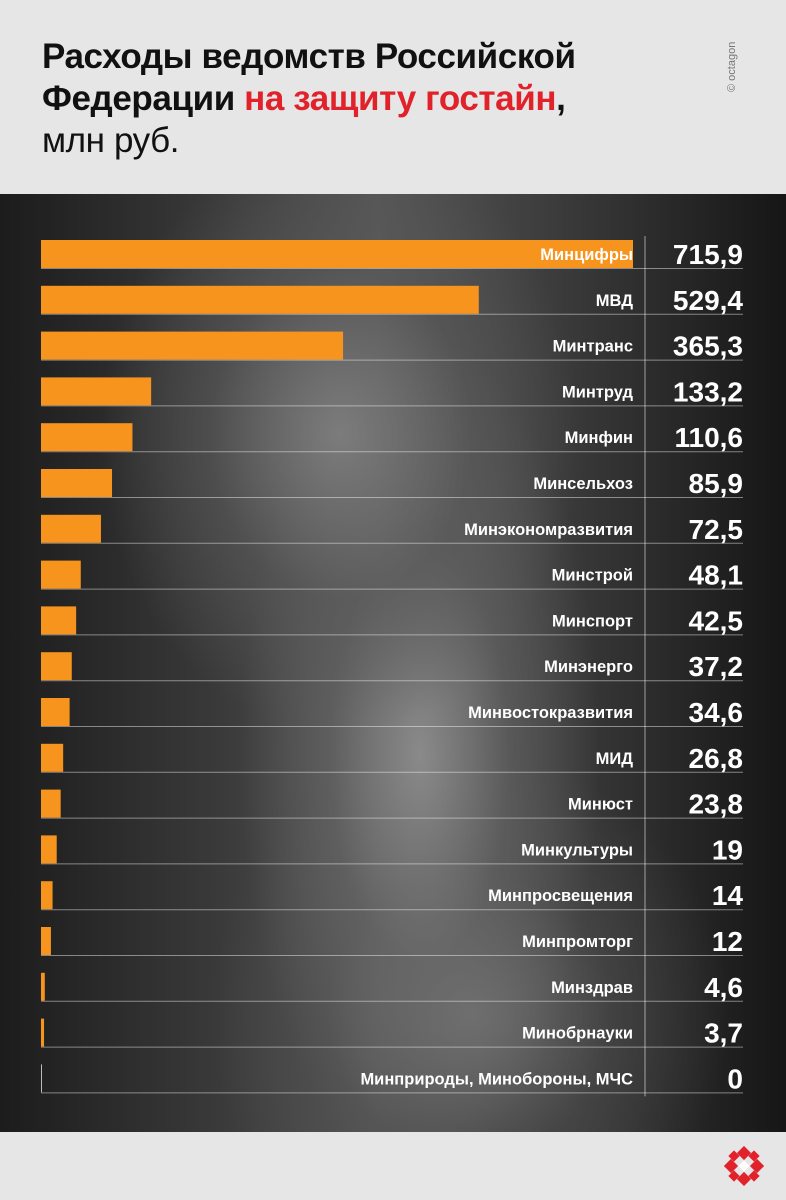  What do you see at coordinates (728, 895) in the screenshot?
I see `value-label: 14` at bounding box center [728, 895].